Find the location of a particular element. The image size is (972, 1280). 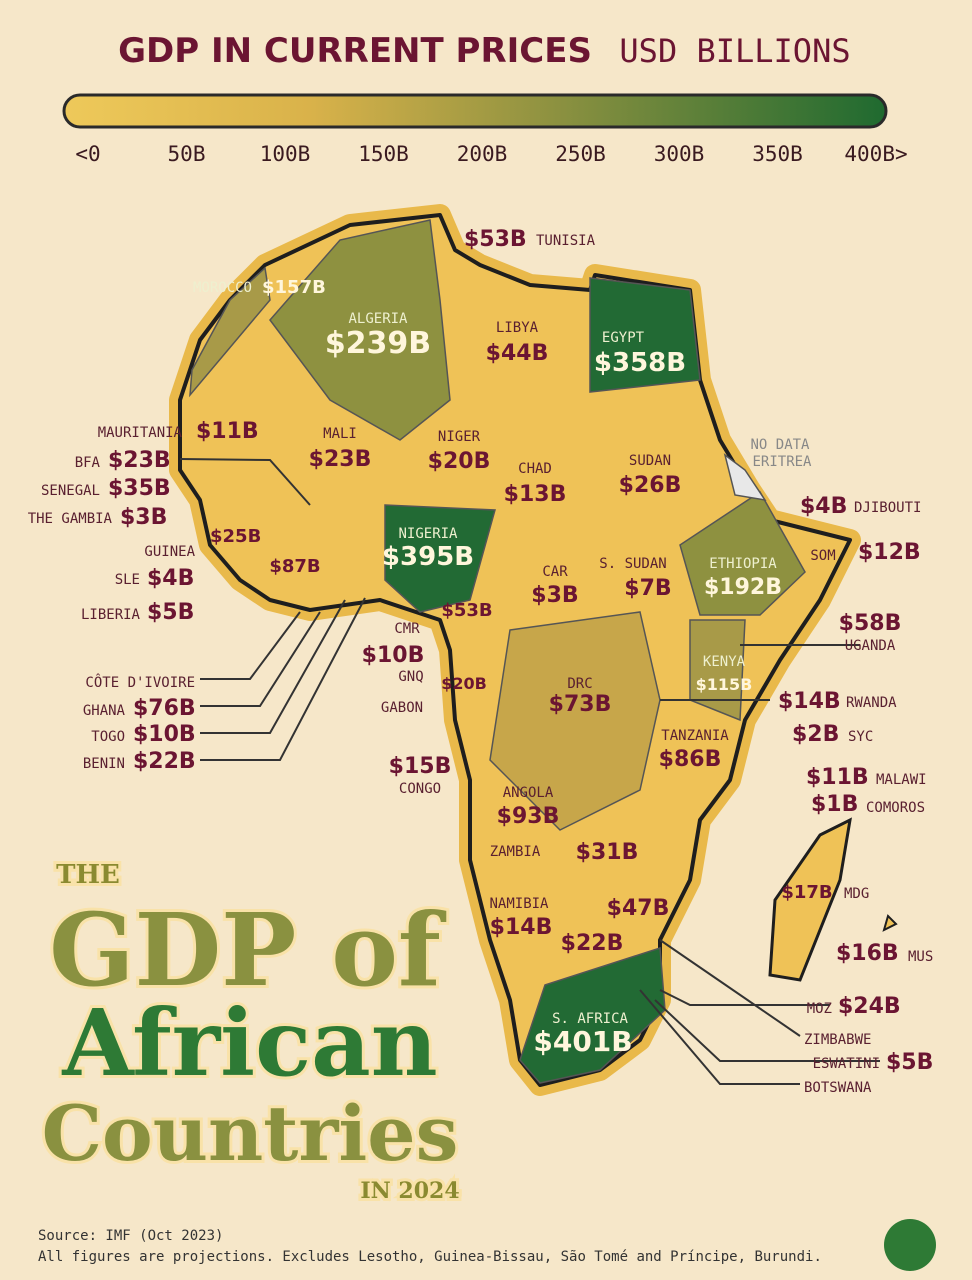

country-name: CONGO is located at coordinates (420, 789).